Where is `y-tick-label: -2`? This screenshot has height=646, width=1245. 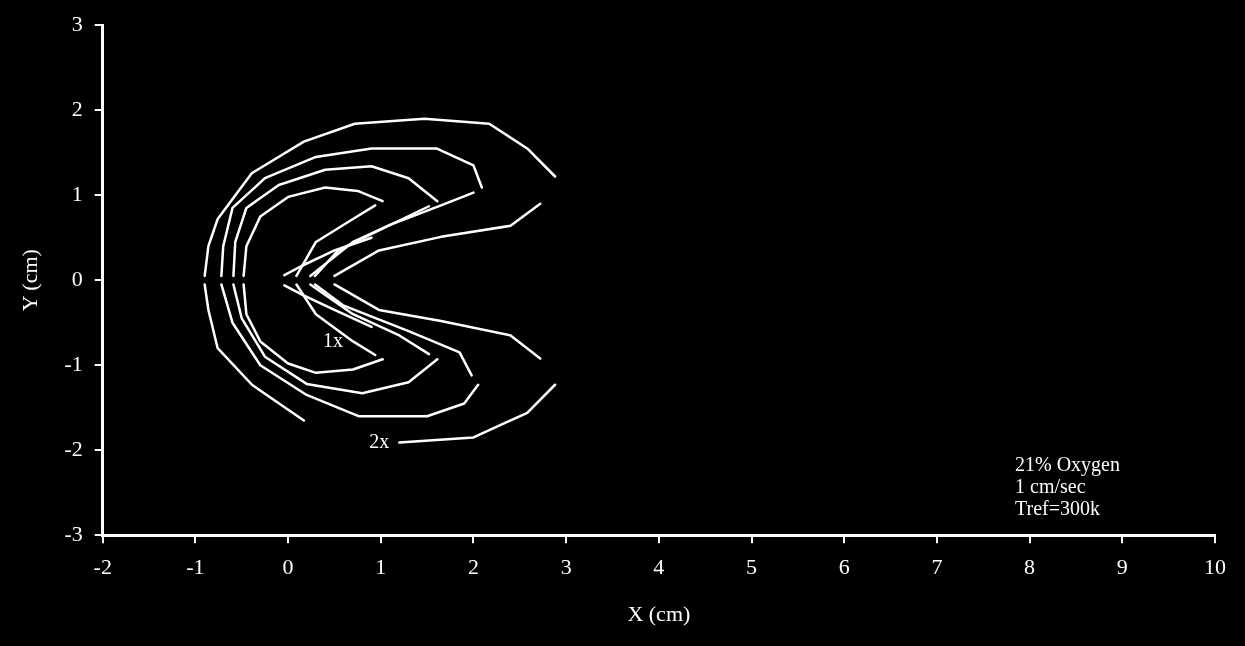
y-tick-label: -2 is located at coordinates (73, 448).